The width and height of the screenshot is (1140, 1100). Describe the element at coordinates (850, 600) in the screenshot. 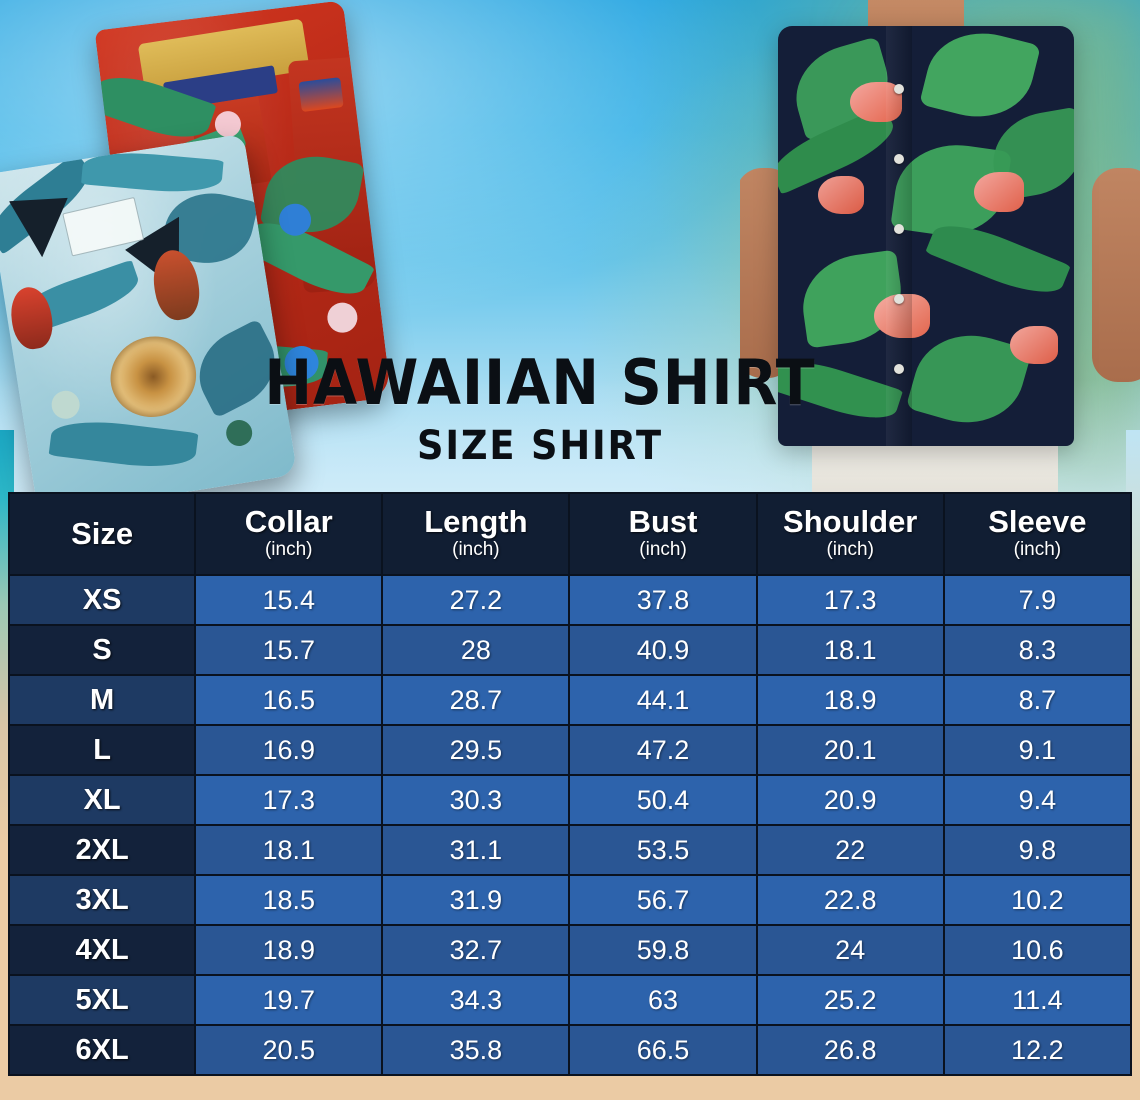

I see `cell-shoulder: 17.3` at that location.